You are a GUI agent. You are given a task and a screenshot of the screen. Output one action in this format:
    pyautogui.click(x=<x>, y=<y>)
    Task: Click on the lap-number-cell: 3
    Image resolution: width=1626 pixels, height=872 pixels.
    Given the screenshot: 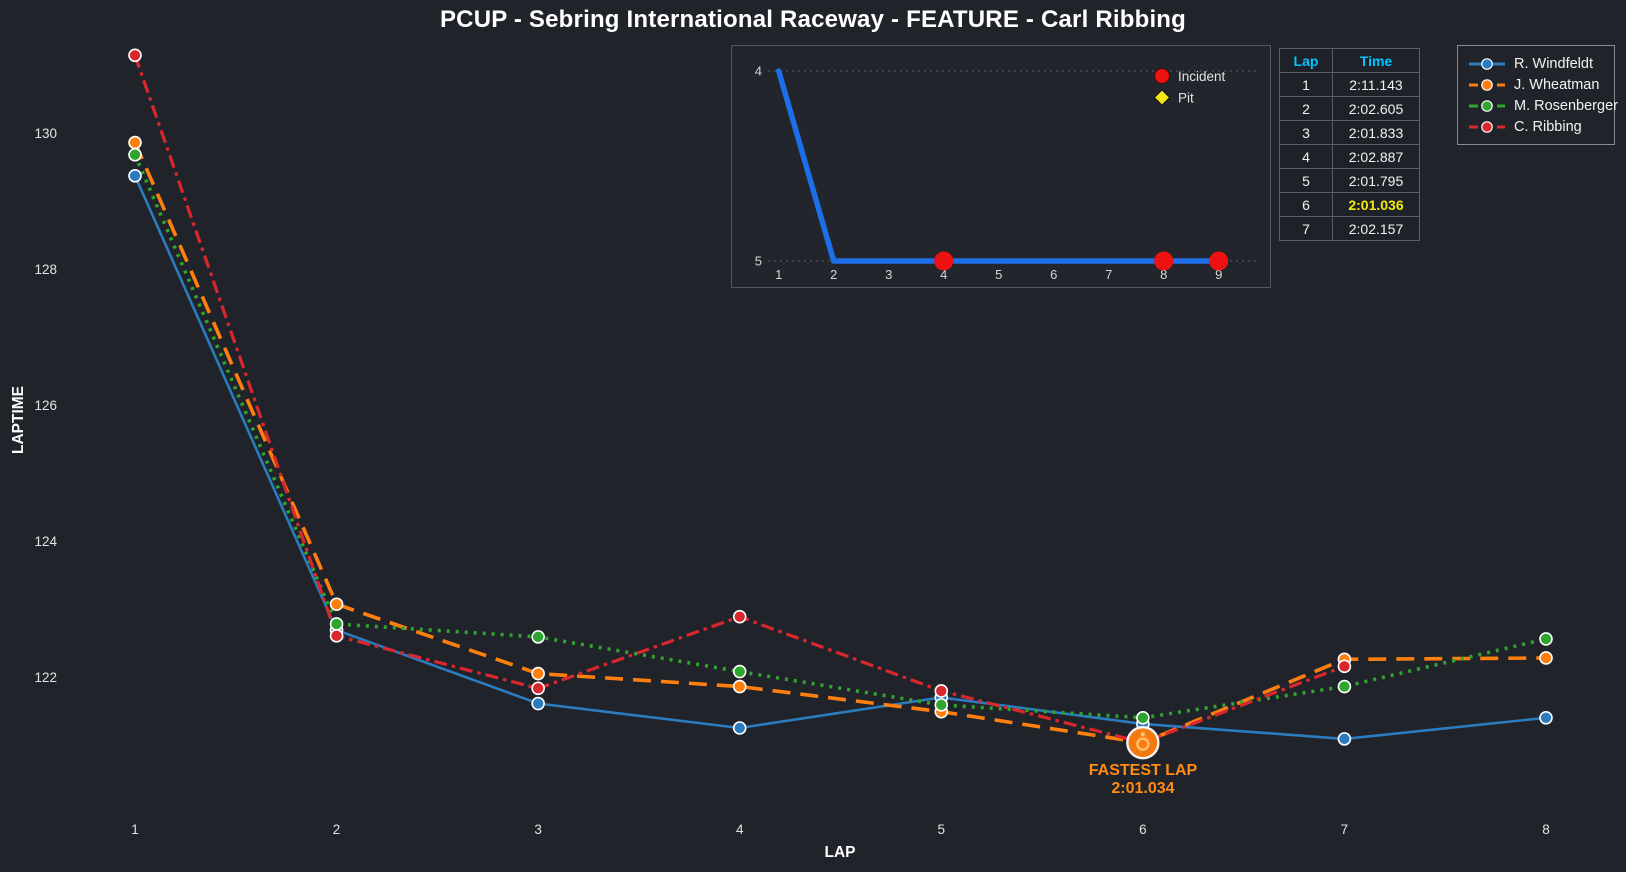 What is the action you would take?
    pyautogui.click(x=1306, y=132)
    